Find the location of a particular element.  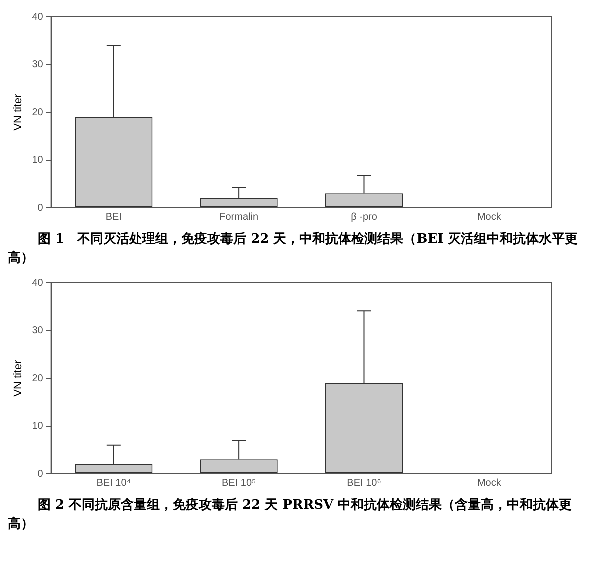

x-tick-label: β -pro is located at coordinates (364, 217).